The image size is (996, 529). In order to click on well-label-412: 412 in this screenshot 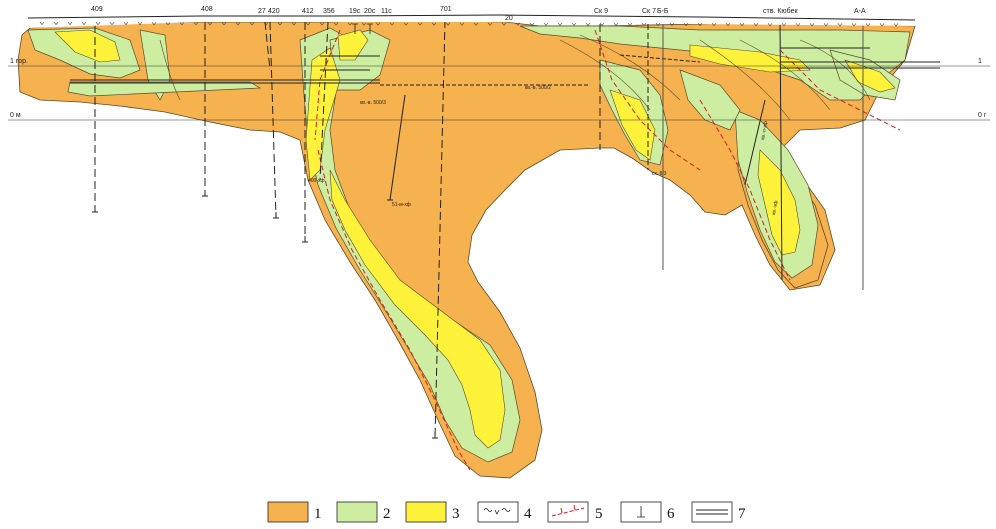, I will do `click(308, 11)`.